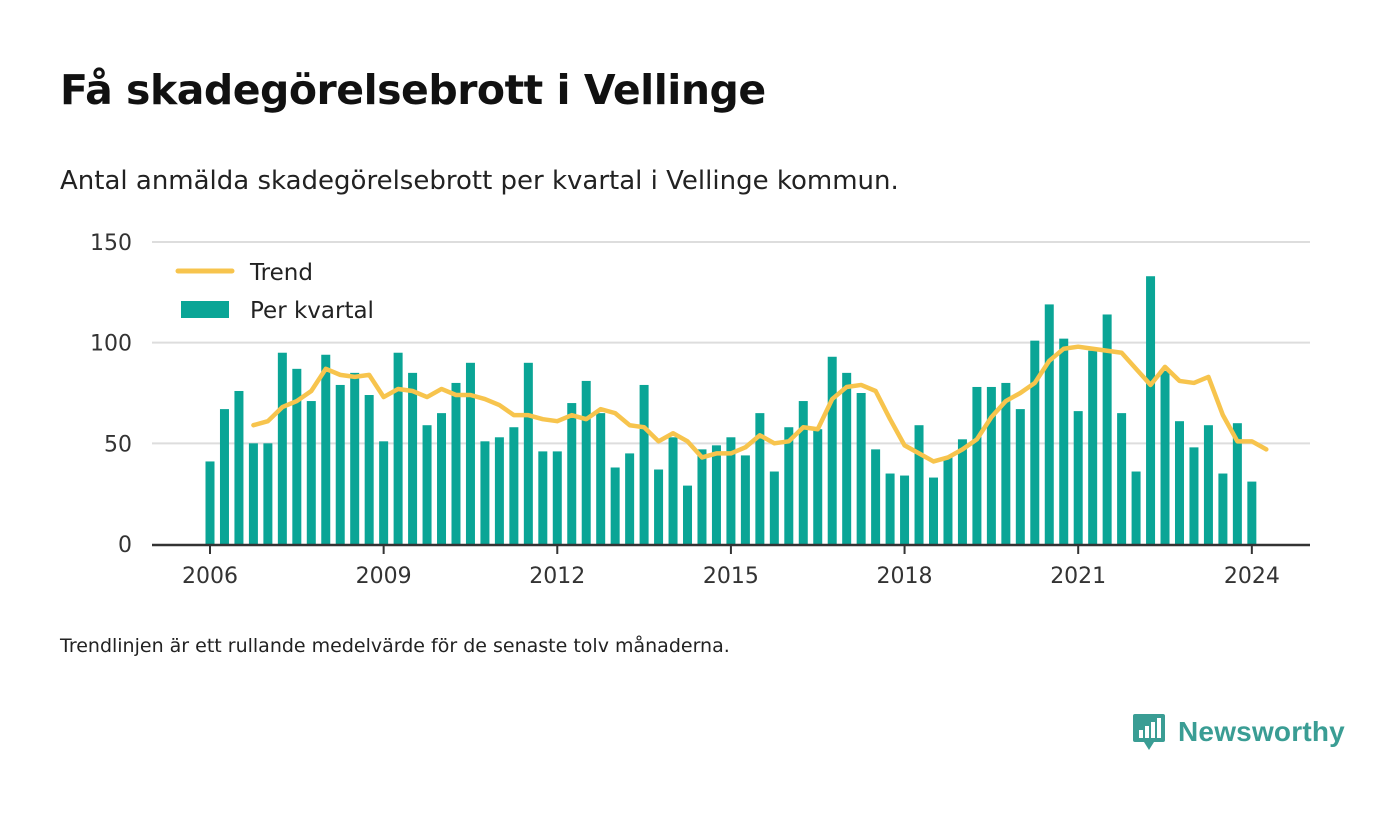  What do you see at coordinates (1149, 732) in the screenshot?
I see `newsworthy-logo-icon` at bounding box center [1149, 732].